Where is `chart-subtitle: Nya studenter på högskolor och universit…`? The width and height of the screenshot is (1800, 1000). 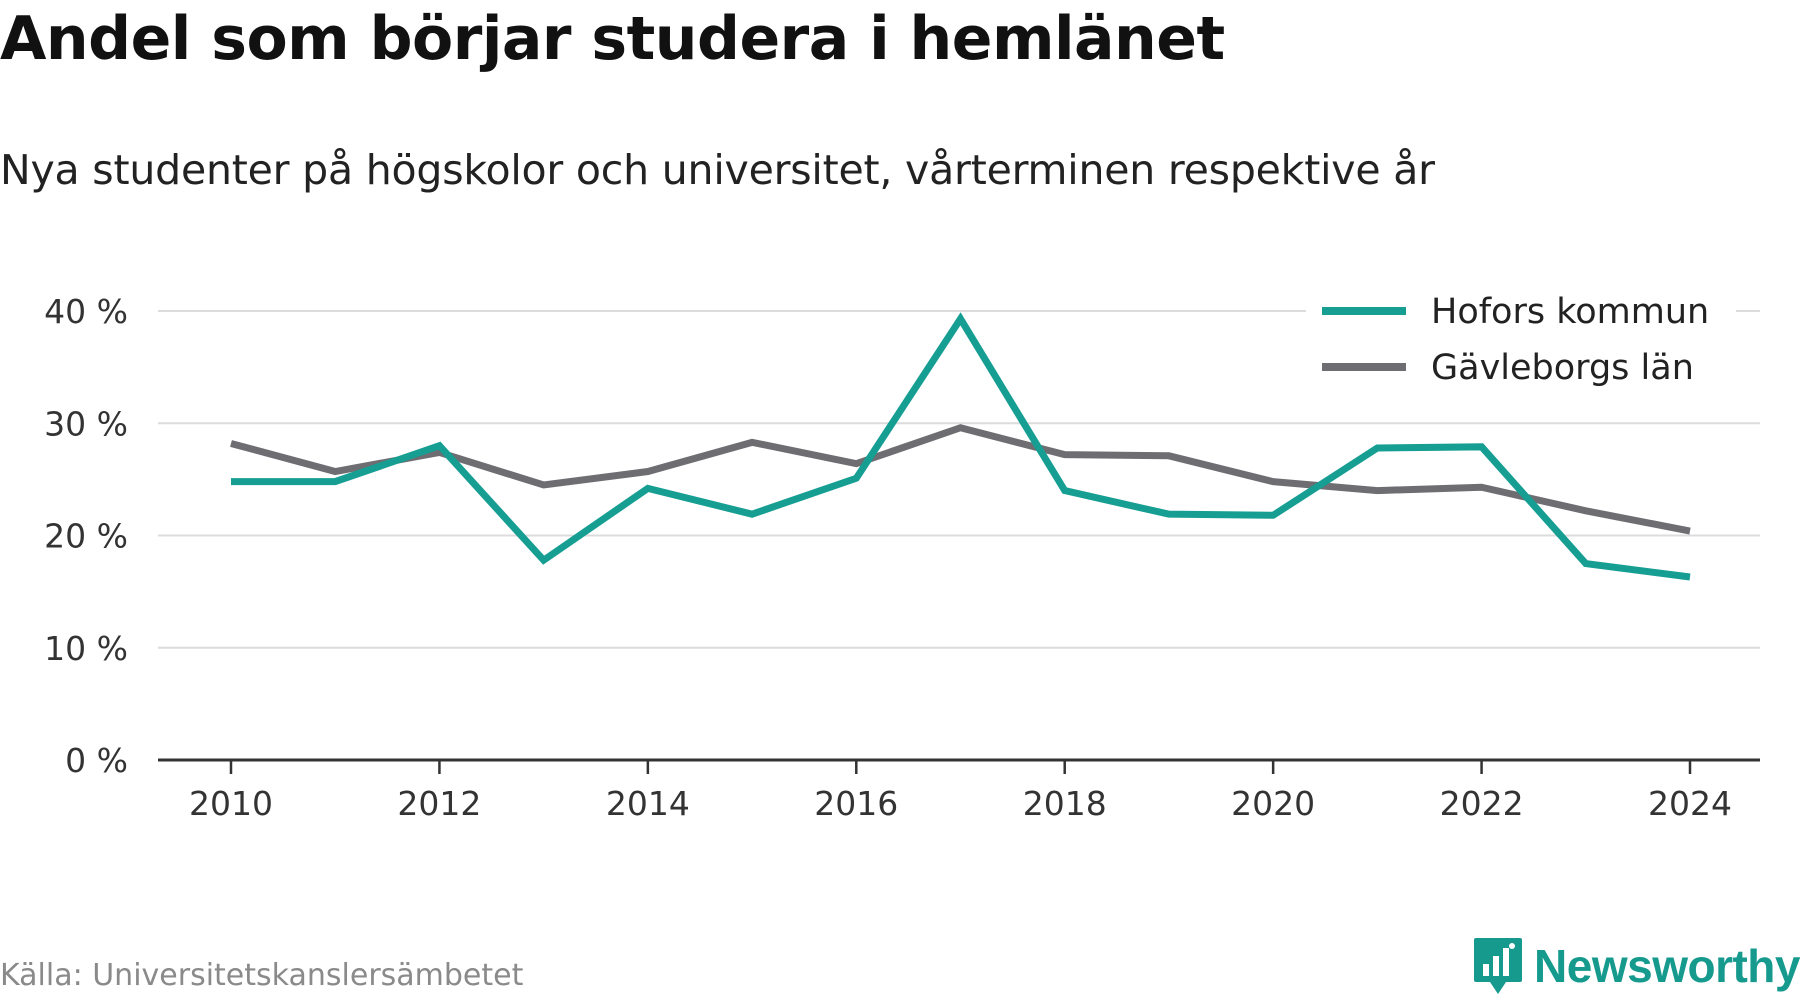 chart-subtitle: Nya studenter på högskolor och universit… is located at coordinates (717, 170).